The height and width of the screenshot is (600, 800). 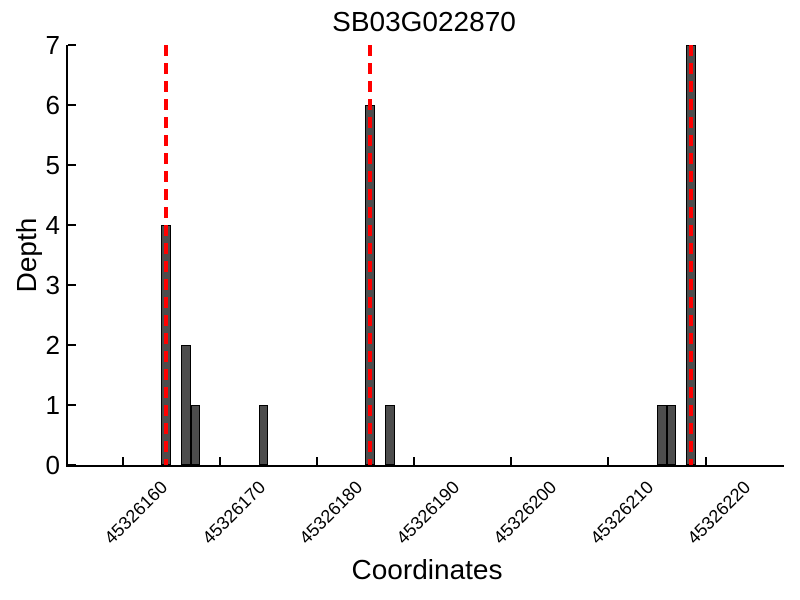 I want to click on y-tick-label: 6, so click(x=52, y=105).